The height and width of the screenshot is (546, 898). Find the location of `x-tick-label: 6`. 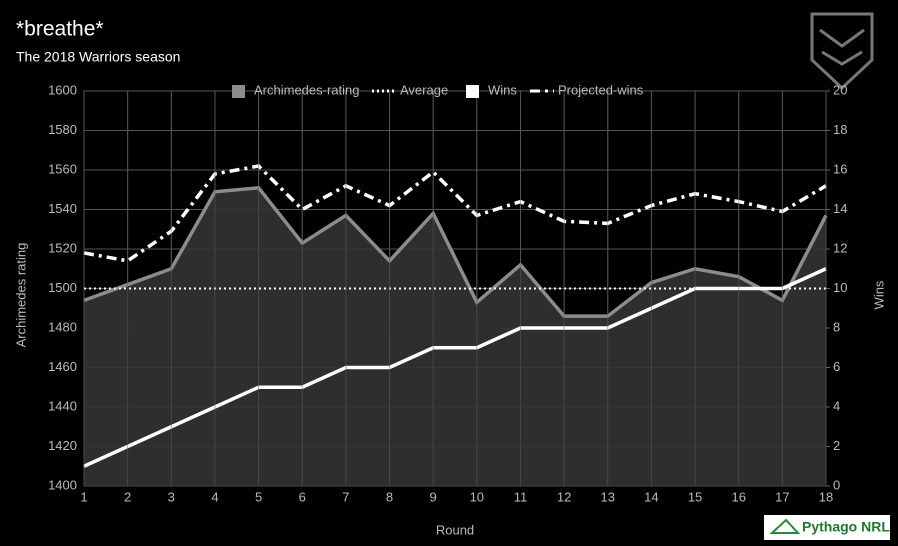

x-tick-label: 6 is located at coordinates (302, 496).